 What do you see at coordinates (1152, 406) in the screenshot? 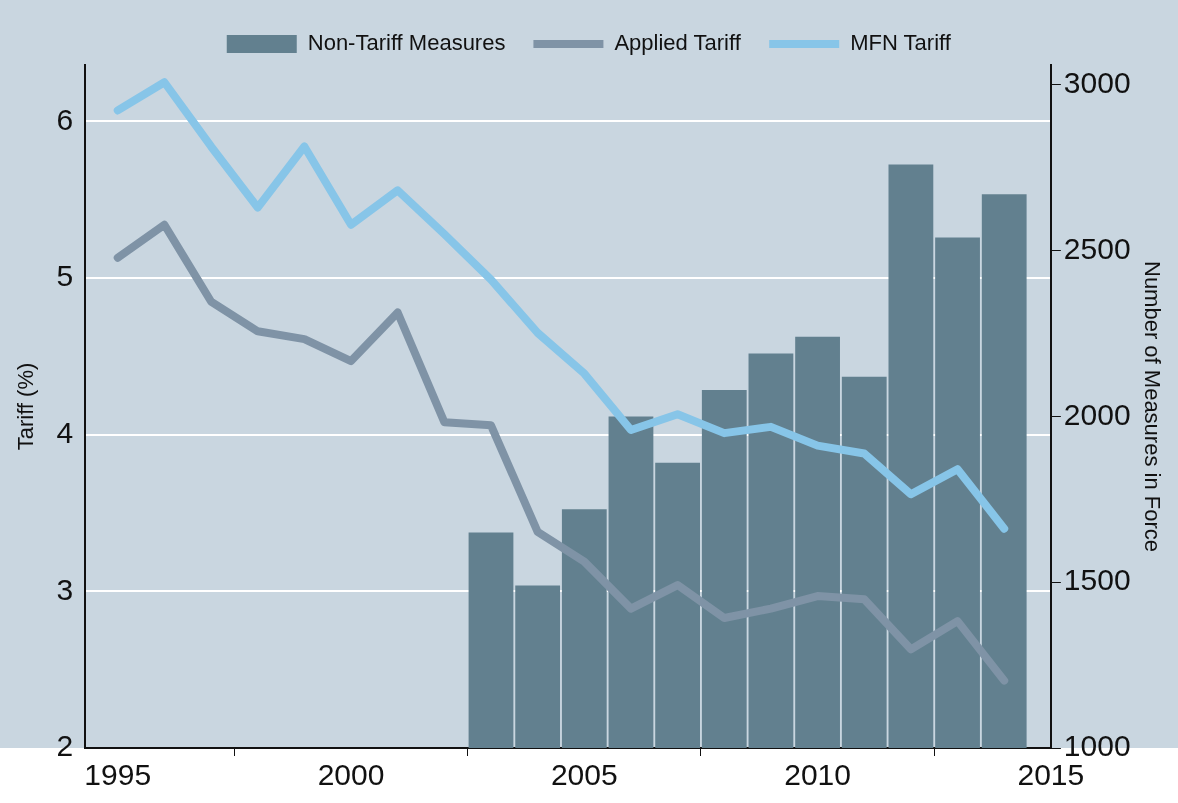
I see `y2-axis-title: Number of Measures in Force` at bounding box center [1152, 406].